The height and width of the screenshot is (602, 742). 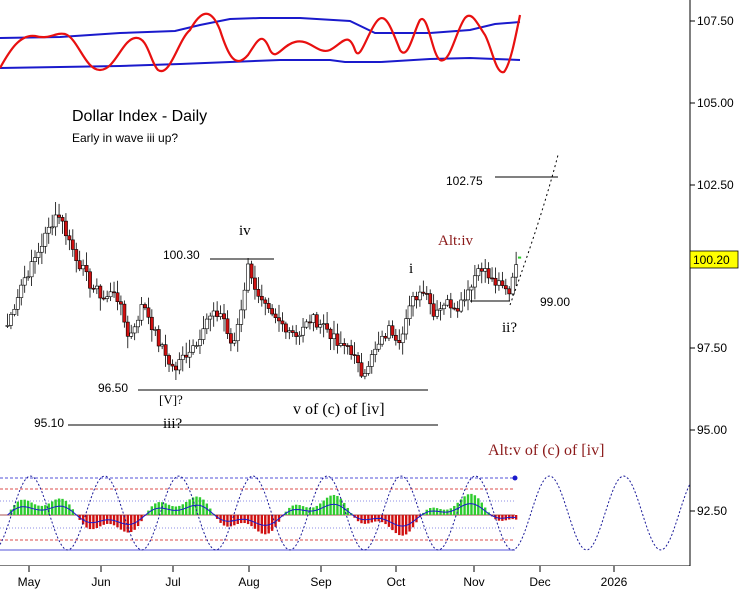 I want to click on x-tick-label: Nov, so click(x=473, y=582).